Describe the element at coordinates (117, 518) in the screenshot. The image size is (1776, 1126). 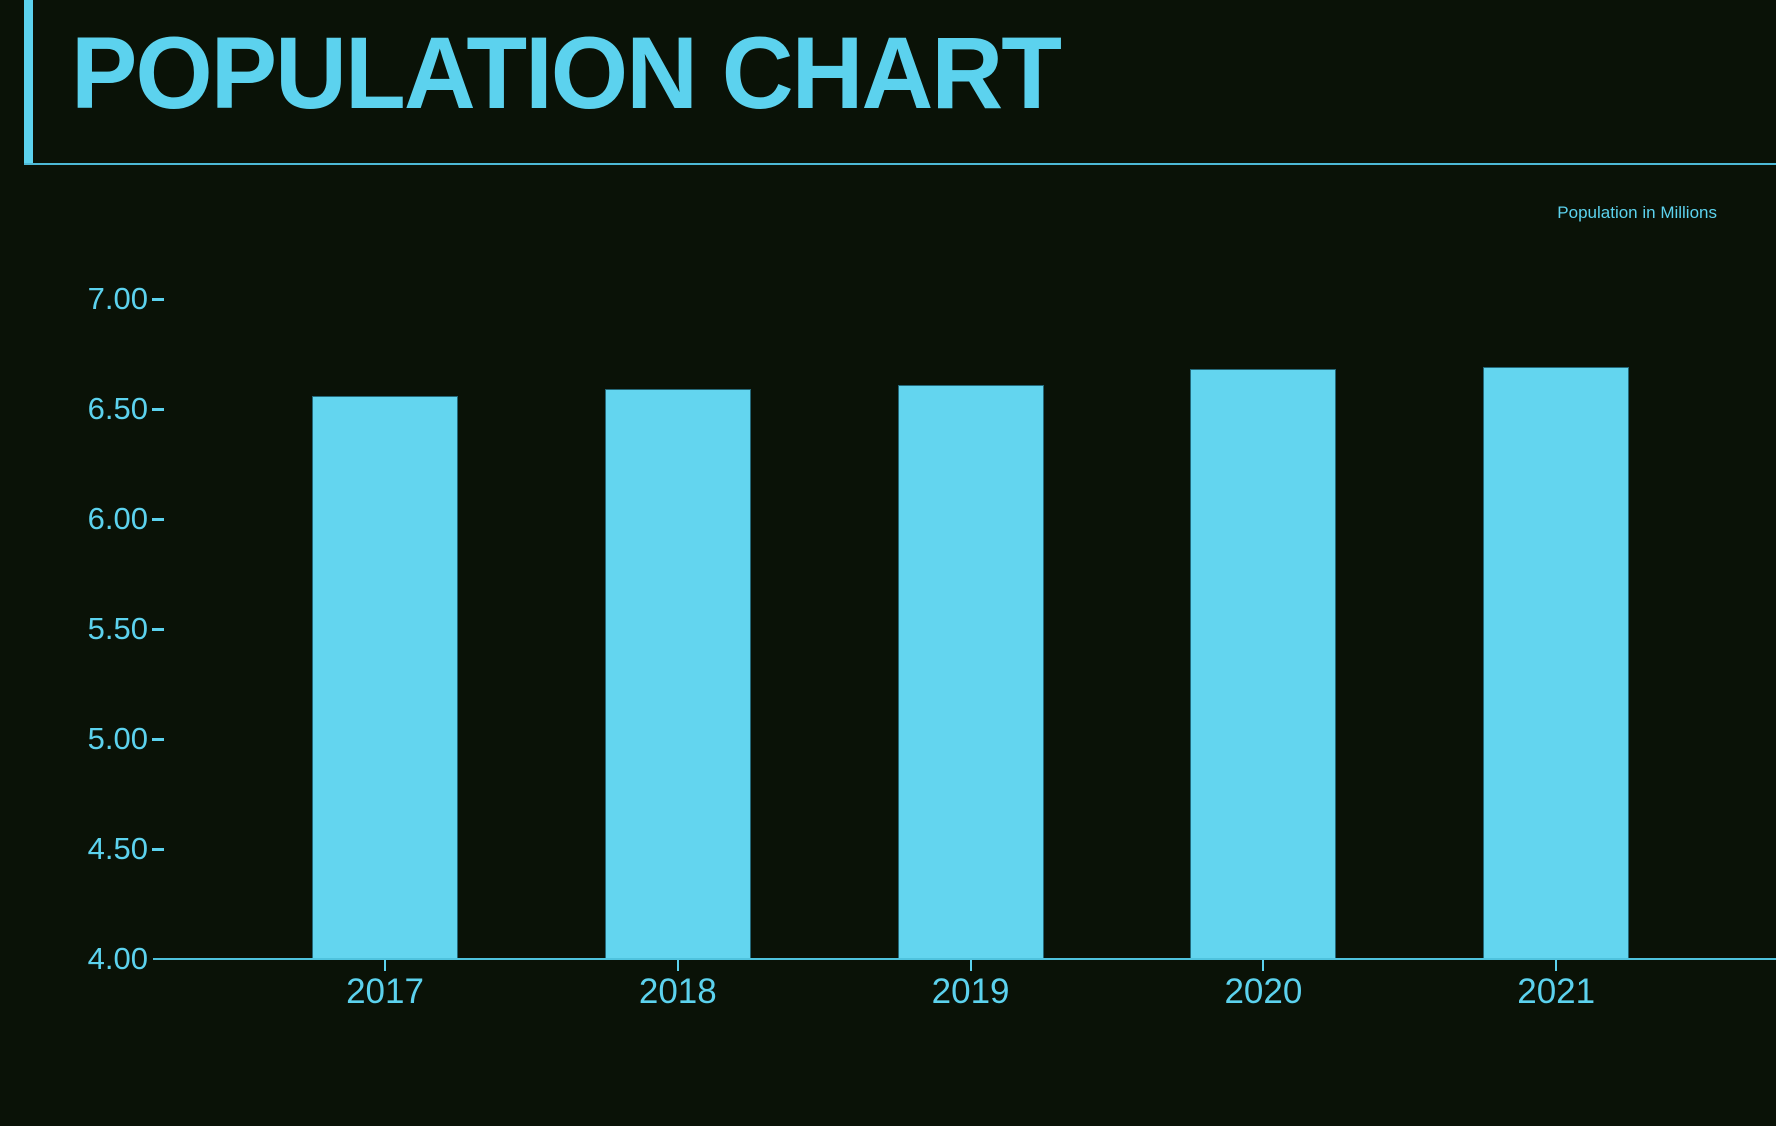
I see `y-axis-tick-label: 6.00` at that location.